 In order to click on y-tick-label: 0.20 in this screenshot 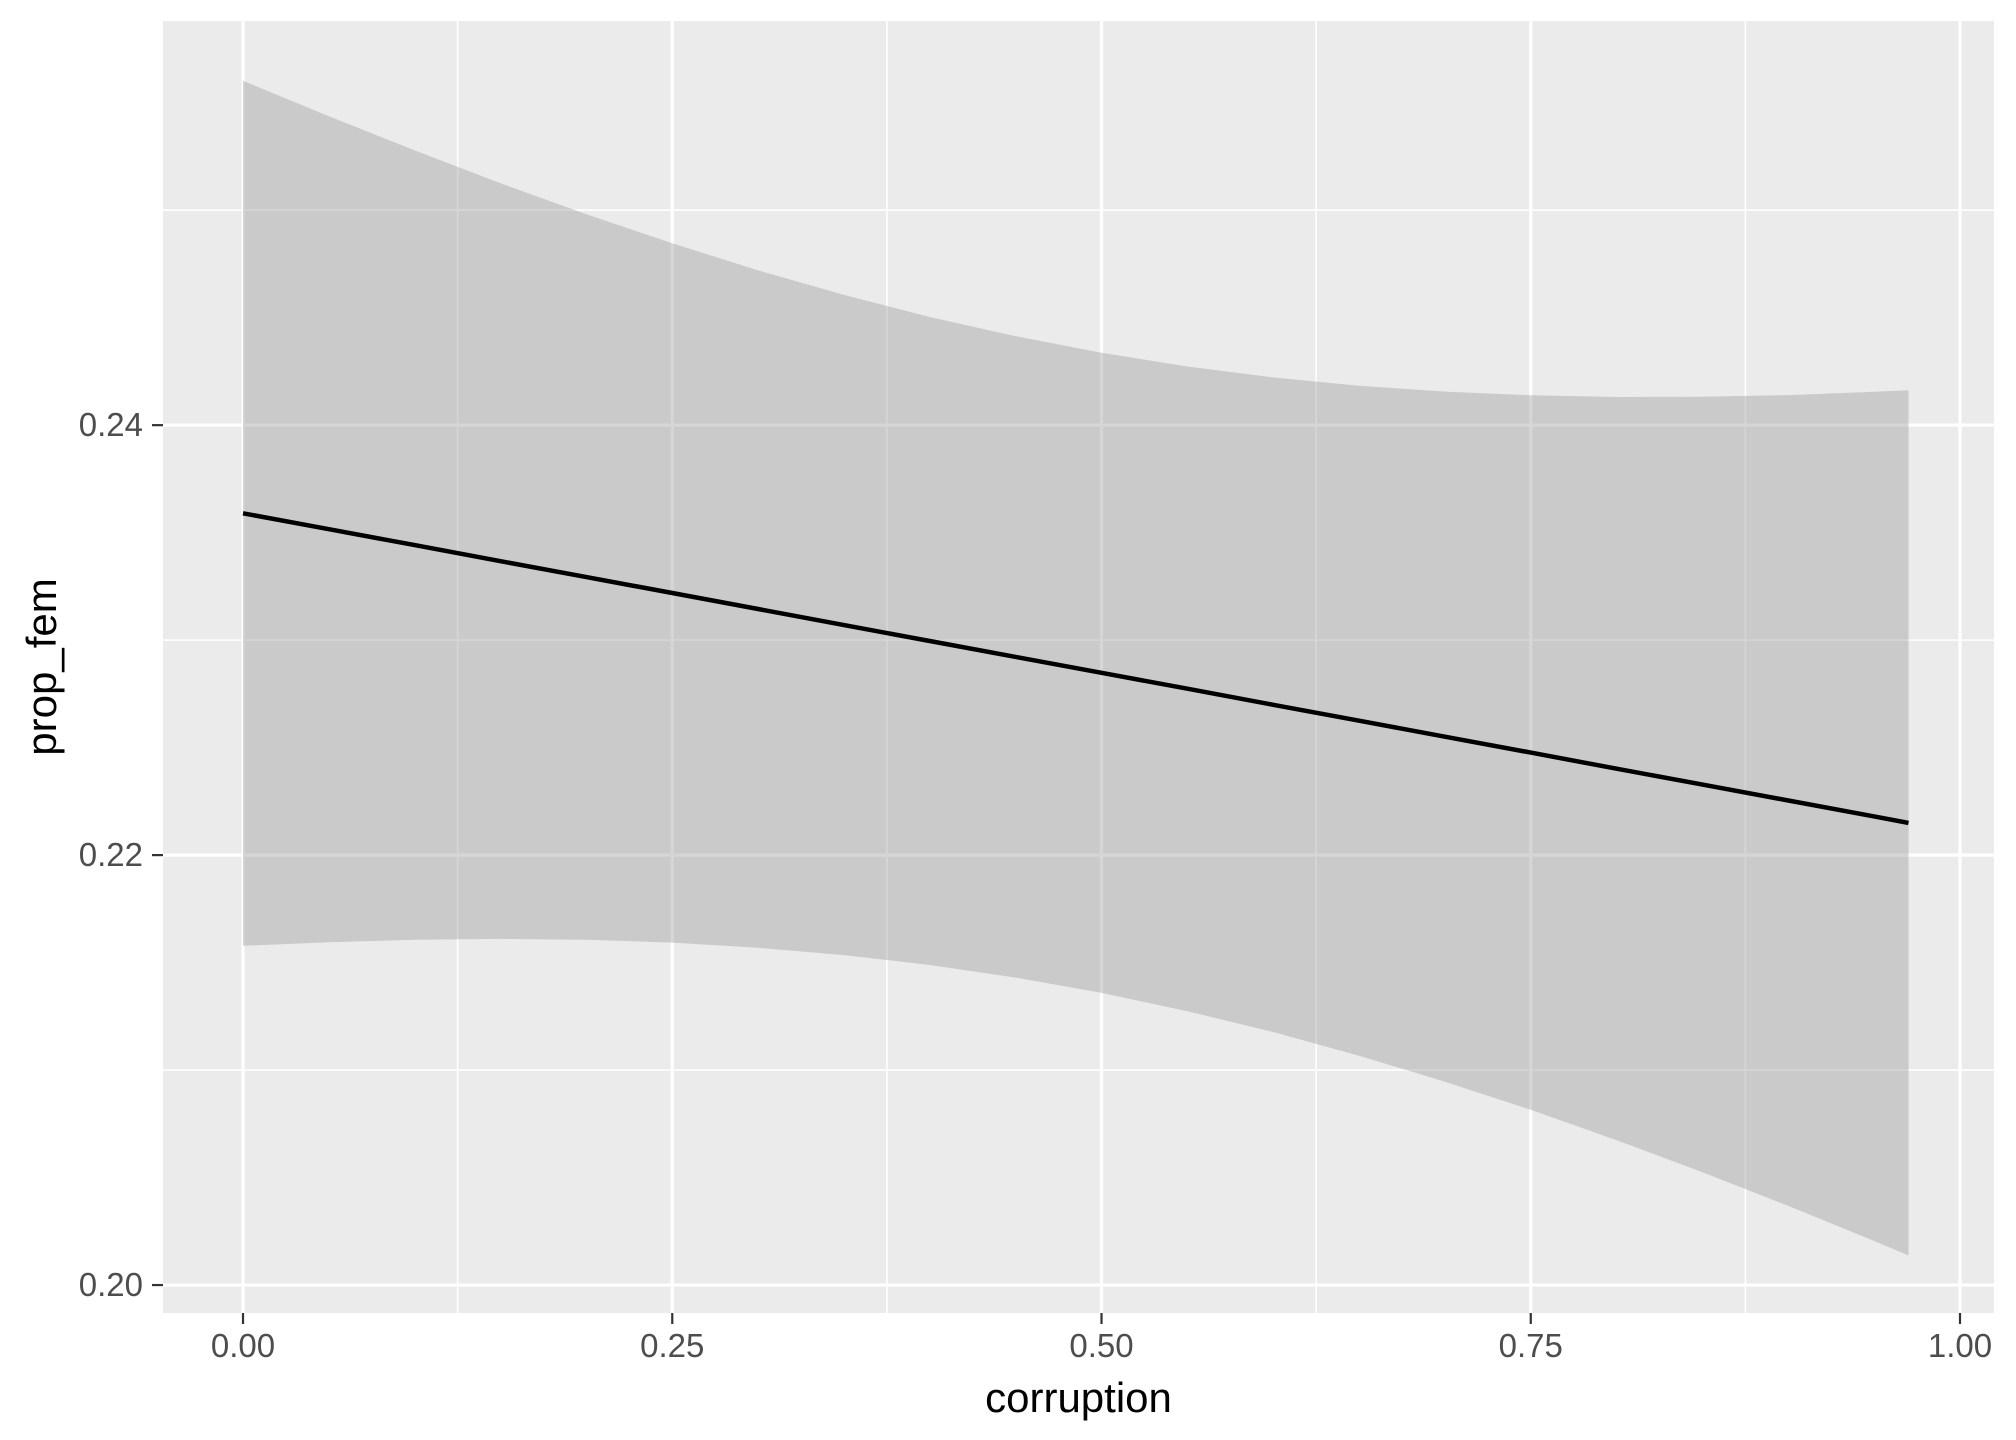, I will do `click(111, 1284)`.